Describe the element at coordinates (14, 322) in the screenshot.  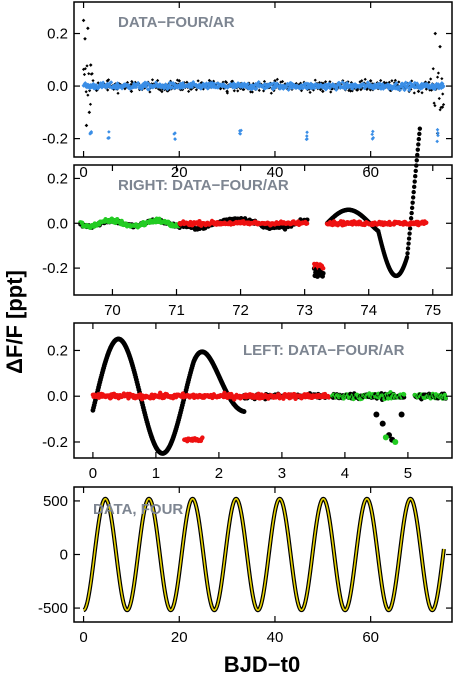
I see `y-axis-label: ΔF/F [ppt]` at that location.